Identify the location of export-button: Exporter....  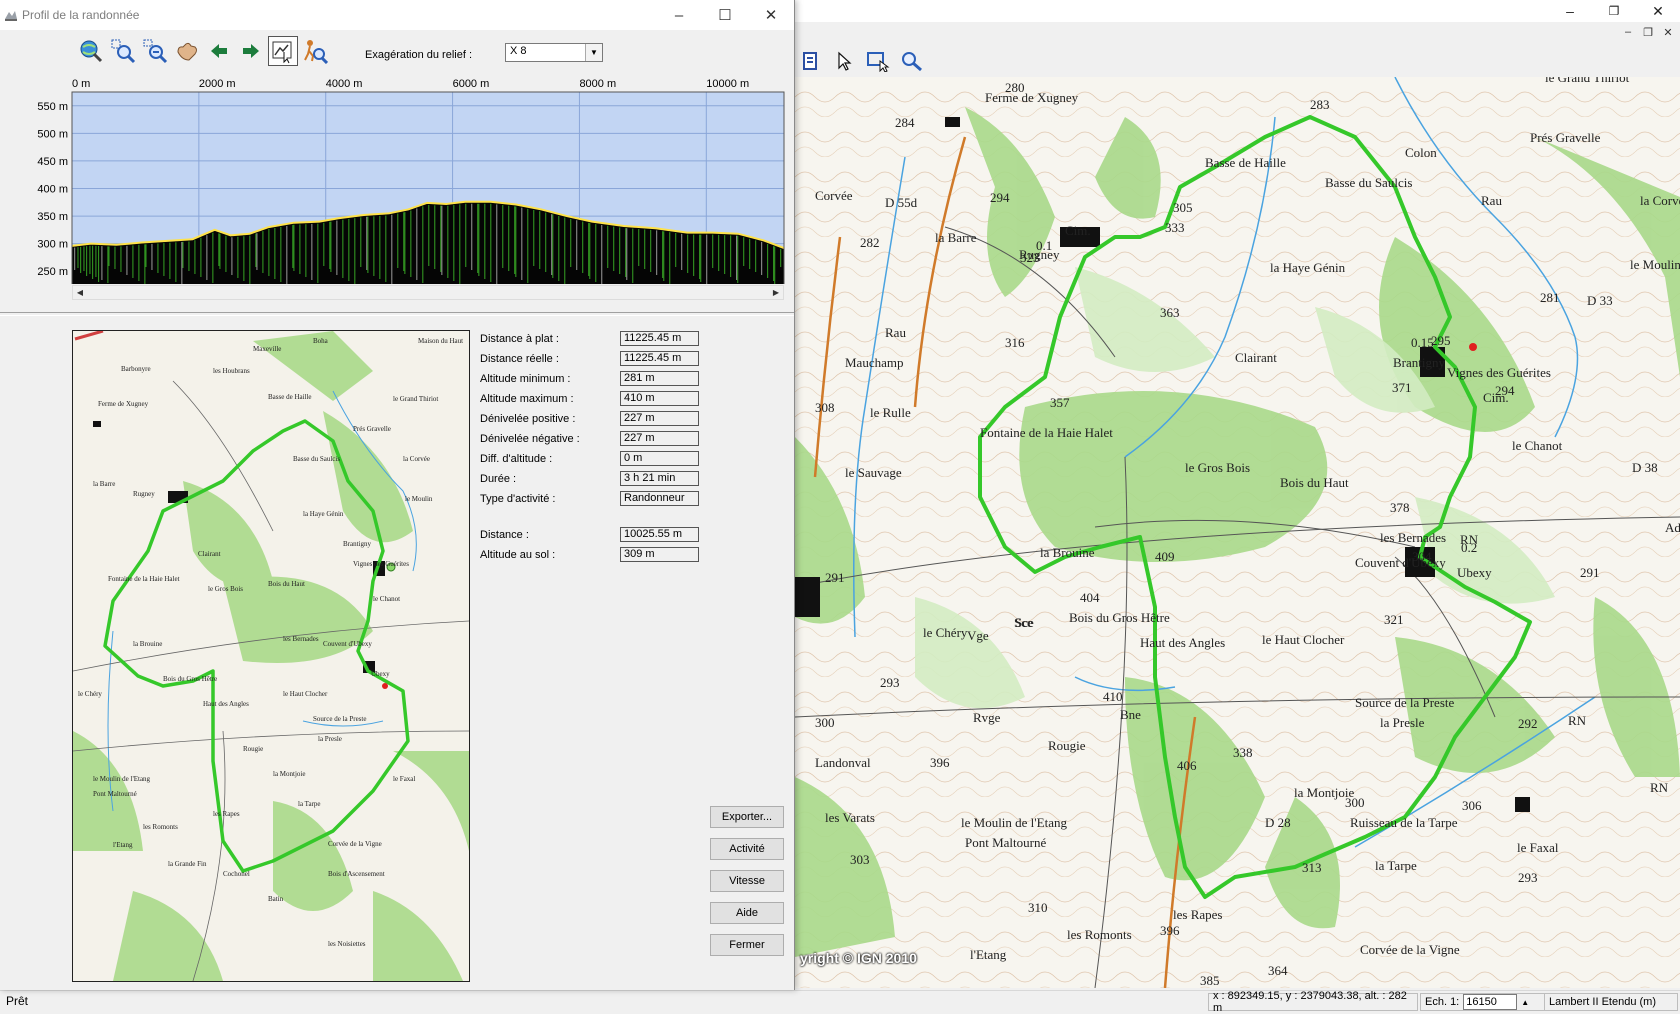
(747, 817).